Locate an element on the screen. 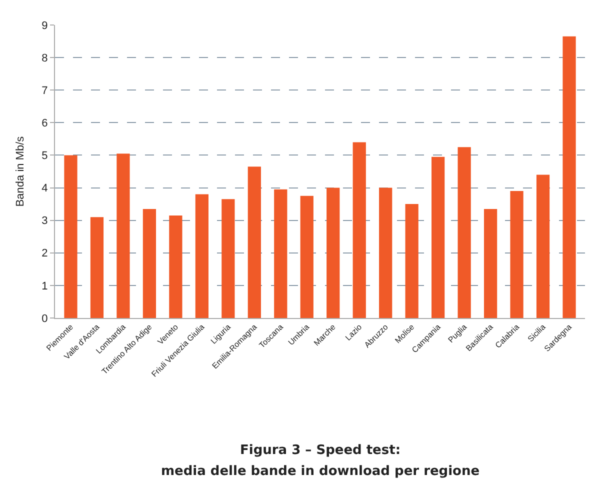  y-tick-label: 1 is located at coordinates (45, 286).